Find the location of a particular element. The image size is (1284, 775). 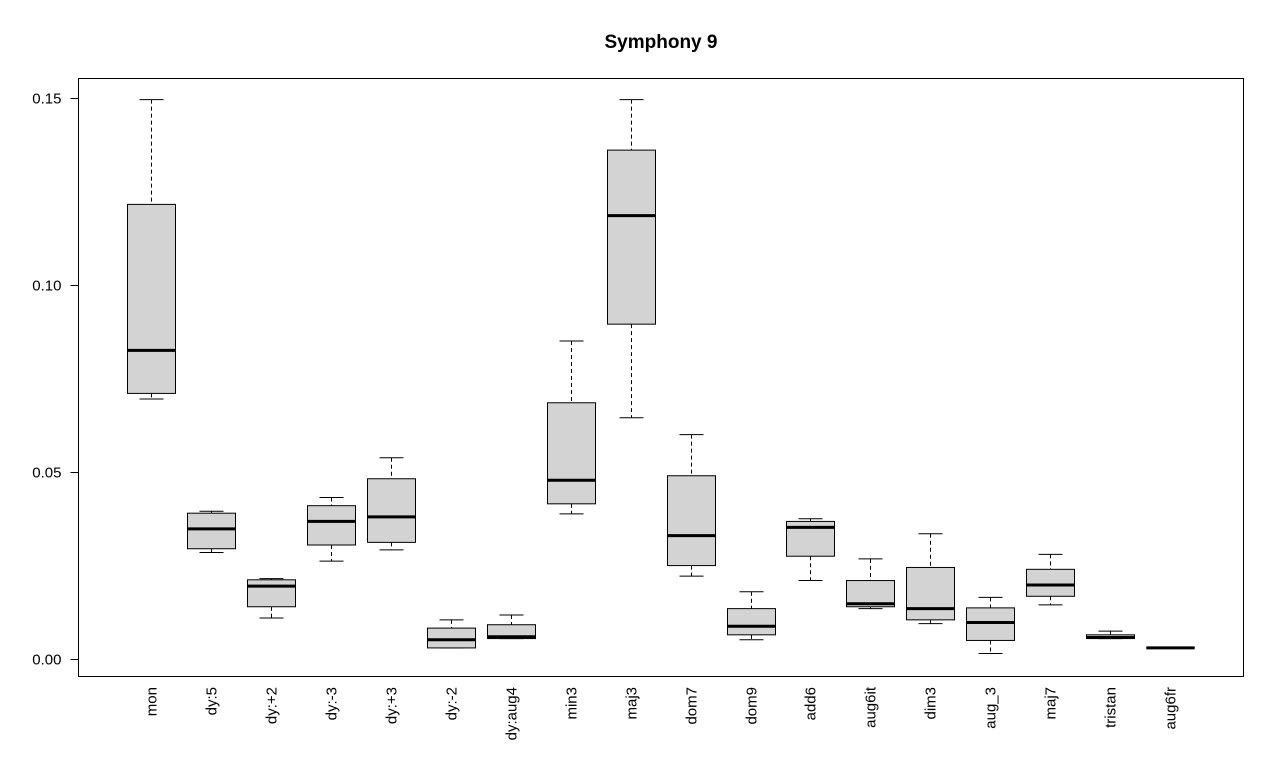

x-tick-label: dy:aug4 is located at coordinates (512, 713).